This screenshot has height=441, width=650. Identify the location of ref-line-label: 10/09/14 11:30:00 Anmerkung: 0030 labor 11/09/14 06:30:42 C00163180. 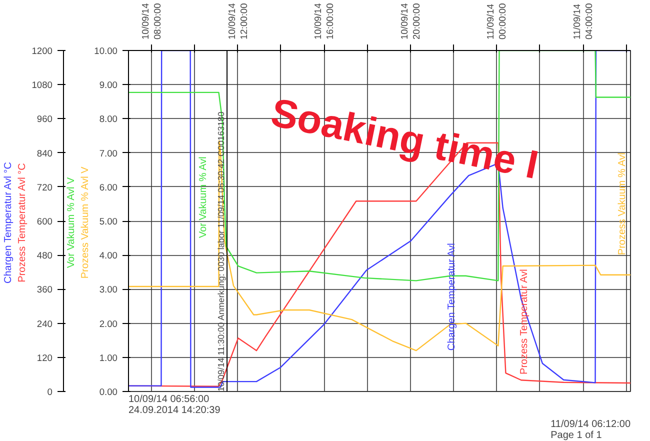
(221, 252).